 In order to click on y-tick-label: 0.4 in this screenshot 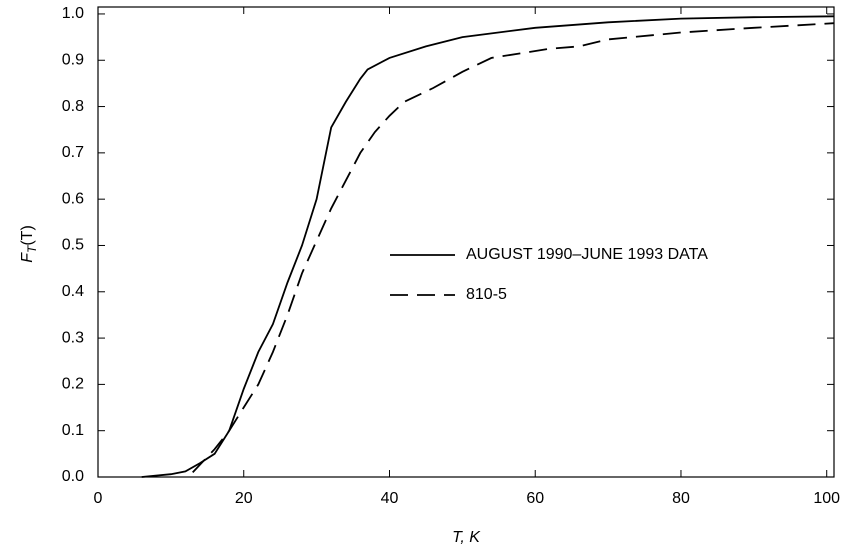, I will do `click(73, 291)`.